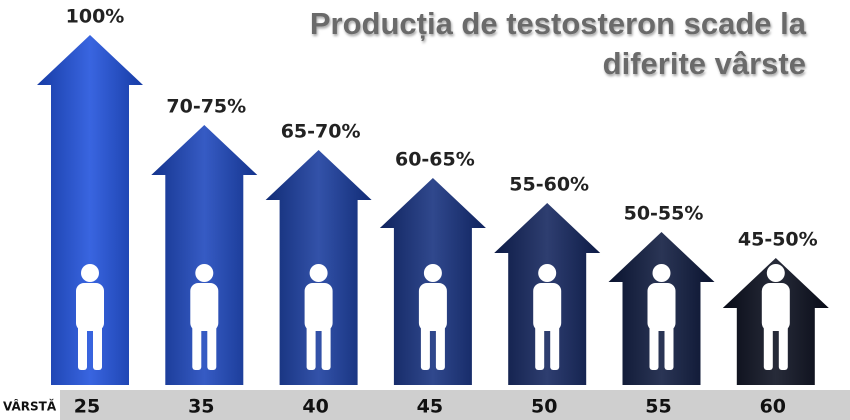 The width and height of the screenshot is (850, 420). What do you see at coordinates (315, 407) in the screenshot?
I see `age-label: 40` at bounding box center [315, 407].